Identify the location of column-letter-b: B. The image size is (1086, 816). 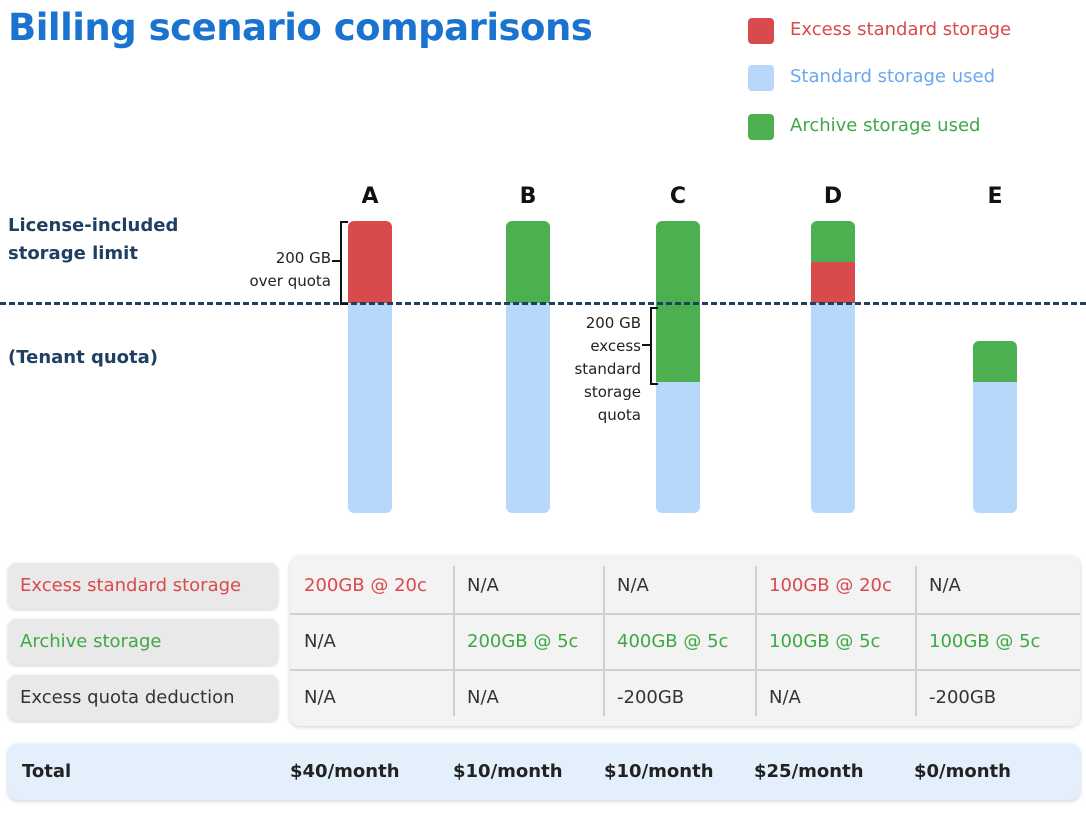
(528, 196).